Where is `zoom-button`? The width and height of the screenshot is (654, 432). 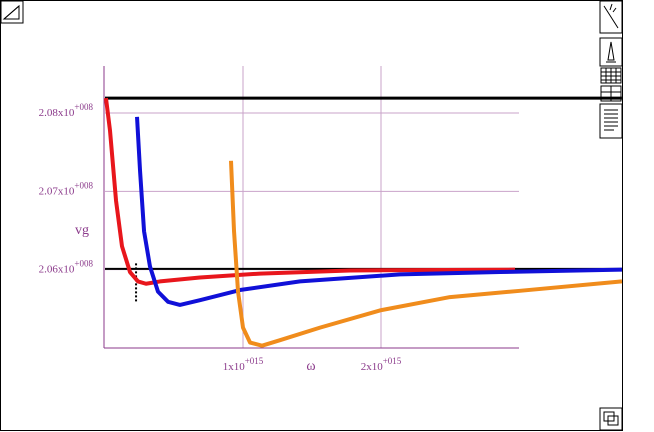 zoom-button is located at coordinates (611, 419).